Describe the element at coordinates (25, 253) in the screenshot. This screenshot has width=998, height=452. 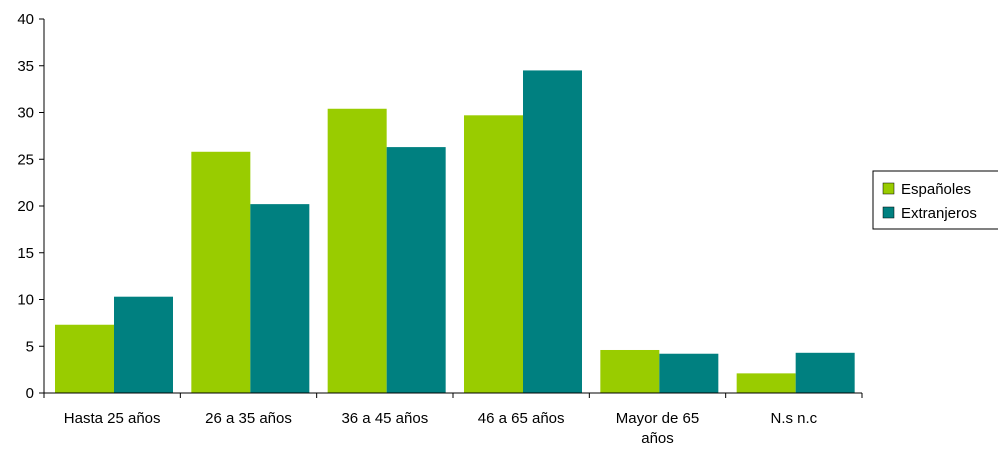
I see `y-tick-label: 15` at that location.